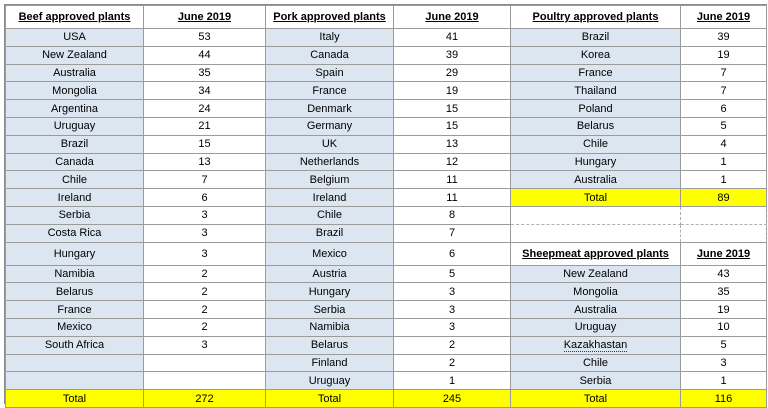  What do you see at coordinates (74, 345) in the screenshot?
I see `beef-country-cell: South Africa` at bounding box center [74, 345].